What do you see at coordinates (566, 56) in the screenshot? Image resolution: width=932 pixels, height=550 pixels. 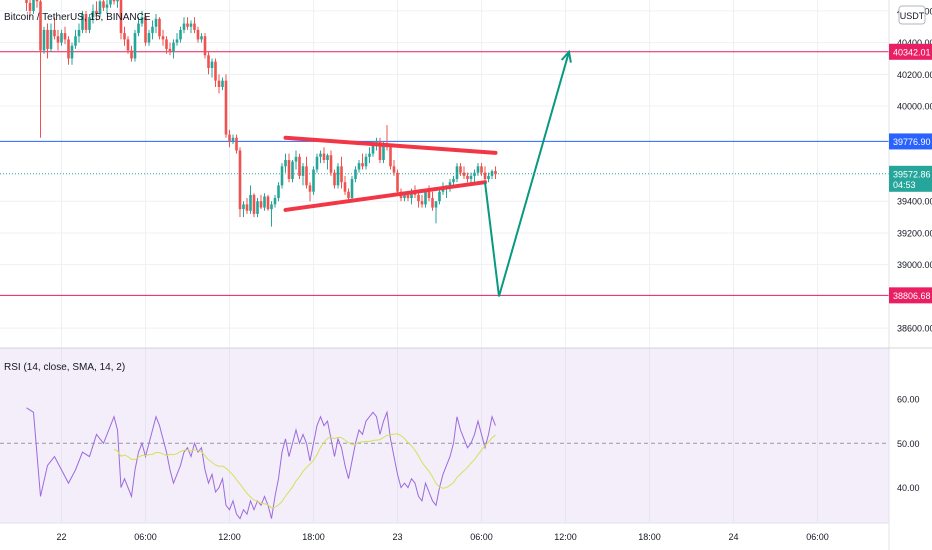 I see `projection-arrowhead` at bounding box center [566, 56].